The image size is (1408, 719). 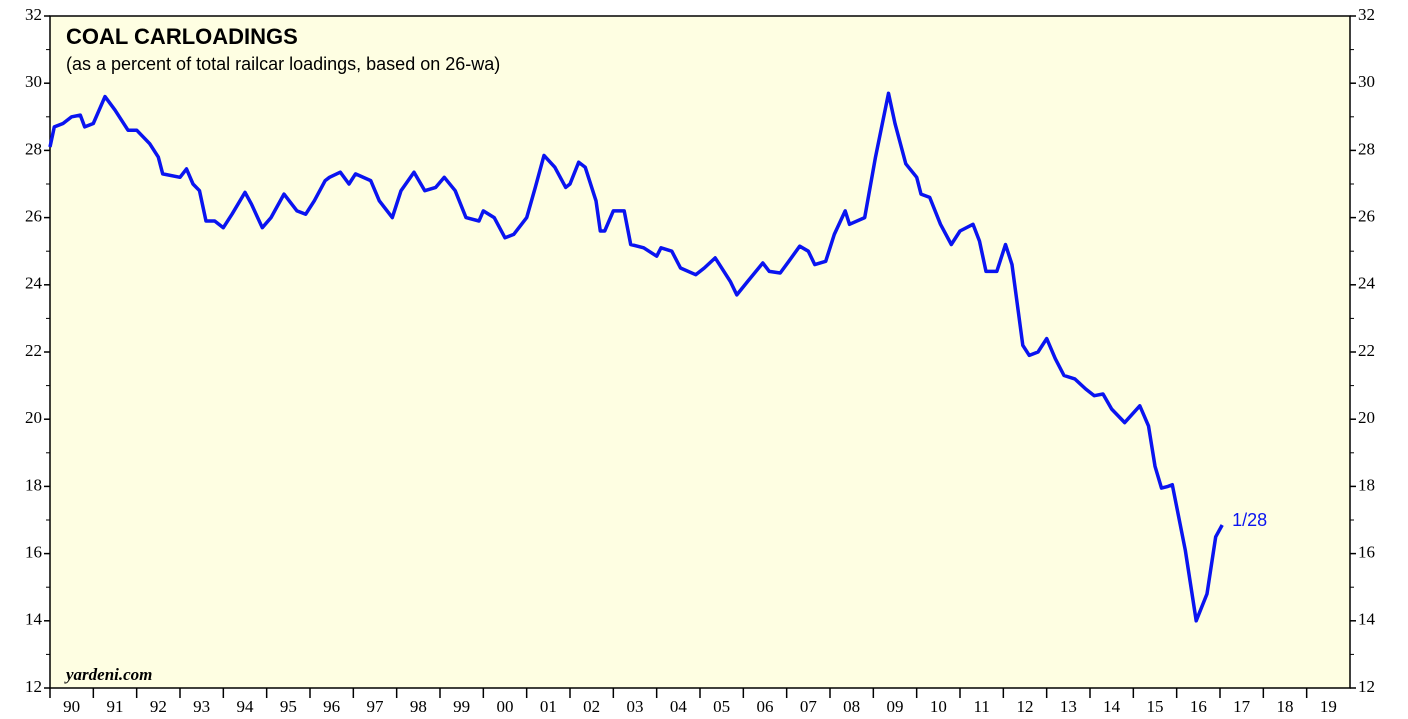 What do you see at coordinates (1328, 706) in the screenshot?
I see `x-tick-label: 19` at bounding box center [1328, 706].